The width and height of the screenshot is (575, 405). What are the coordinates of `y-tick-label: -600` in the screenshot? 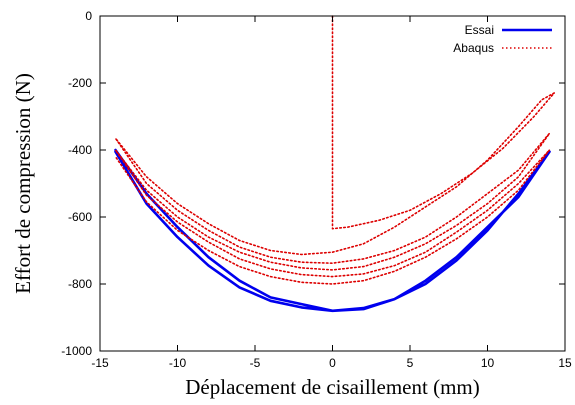 It's located at (80, 217).